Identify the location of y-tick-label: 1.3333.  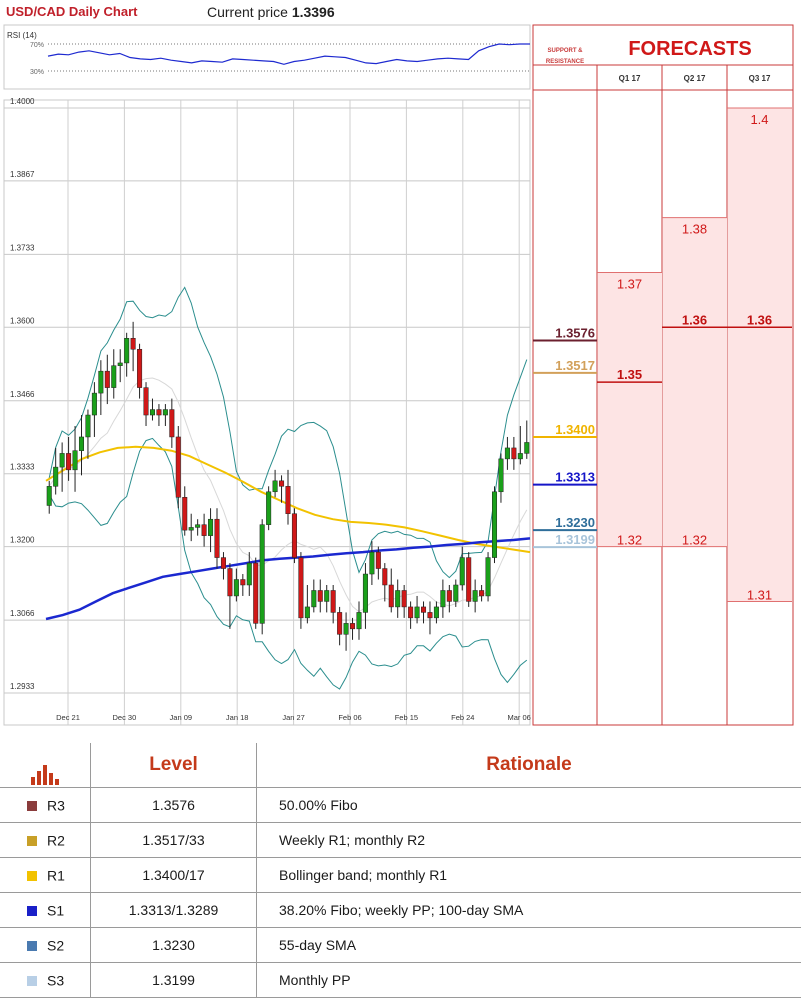
(22, 467).